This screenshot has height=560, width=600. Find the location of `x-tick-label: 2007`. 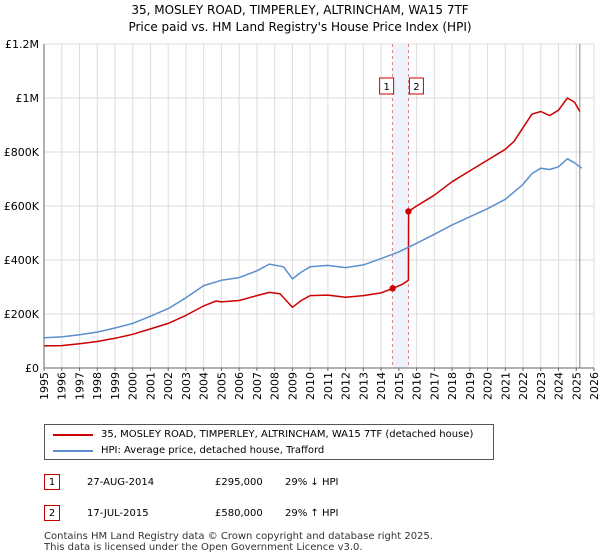

x-tick-label: 2007 is located at coordinates (257, 386).